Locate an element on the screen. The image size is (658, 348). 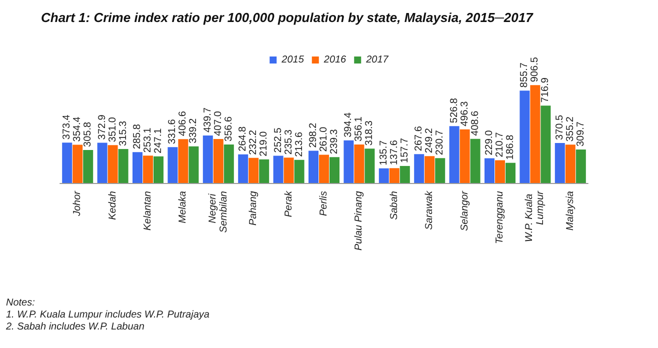
data-label: 249.2 is located at coordinates (430, 141).